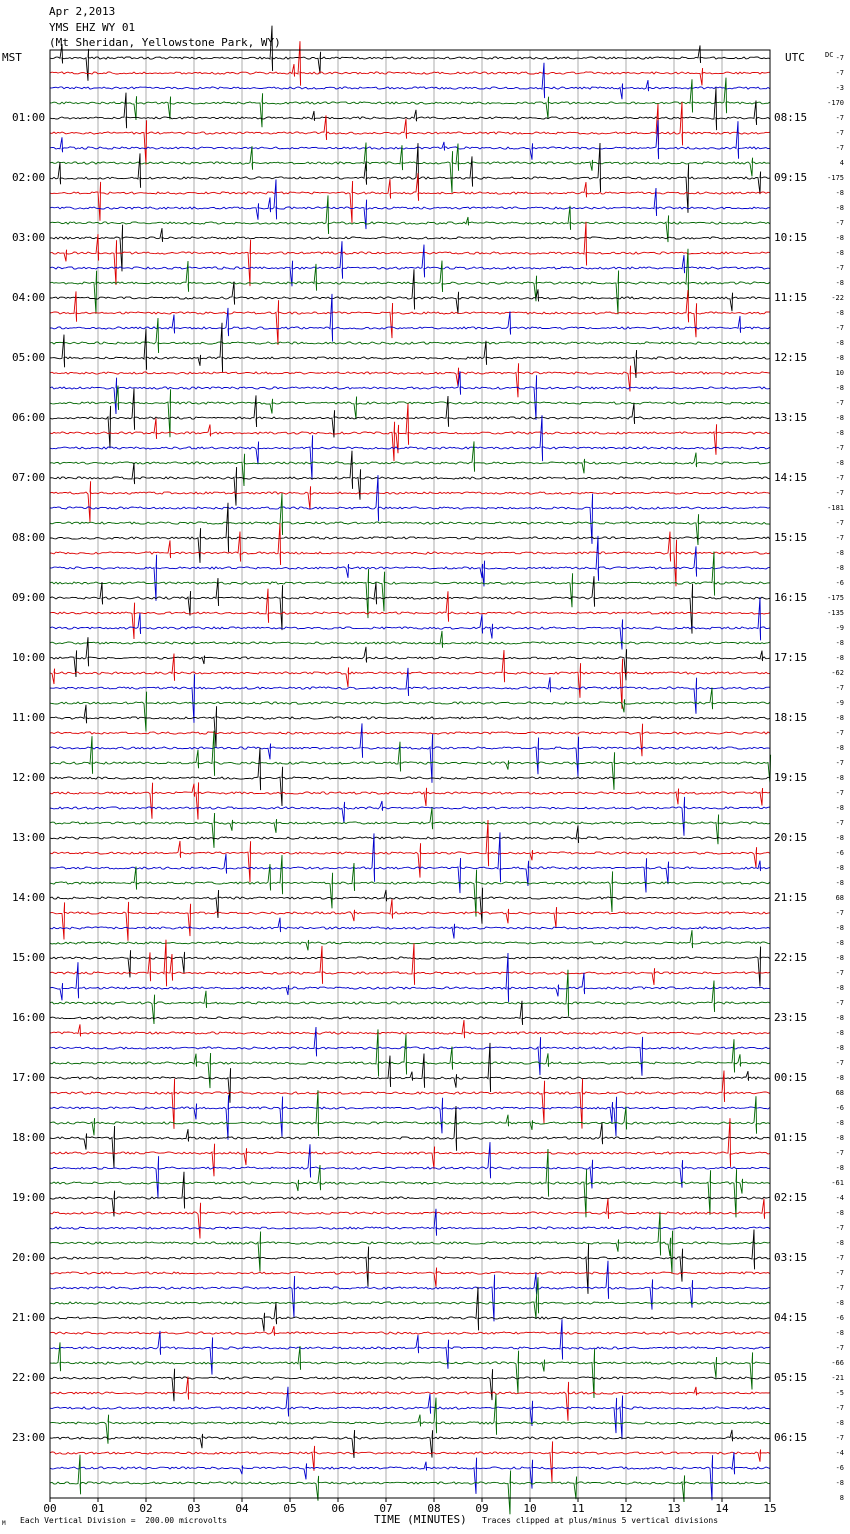 This screenshot has width=850, height=1534. I want to click on utc-hour-label: 05:15, so click(791, 1377).